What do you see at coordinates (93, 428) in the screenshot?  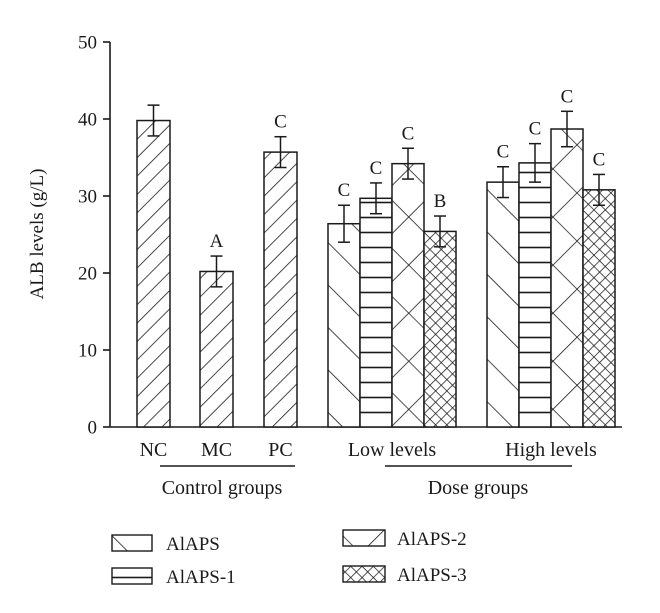 I see `y-tick-label-0: 0` at bounding box center [93, 428].